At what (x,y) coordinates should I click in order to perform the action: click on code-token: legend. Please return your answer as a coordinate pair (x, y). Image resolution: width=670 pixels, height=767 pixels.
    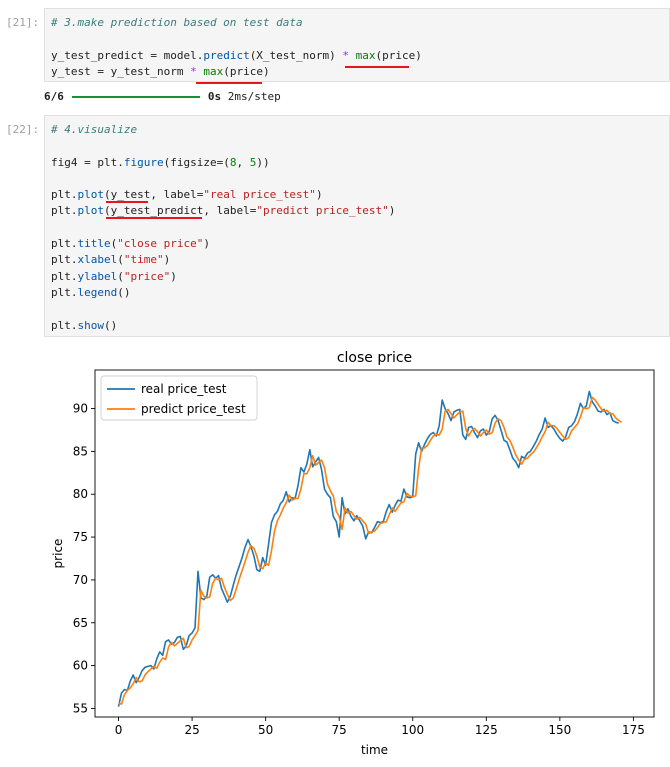
    Looking at the image, I should click on (97, 292).